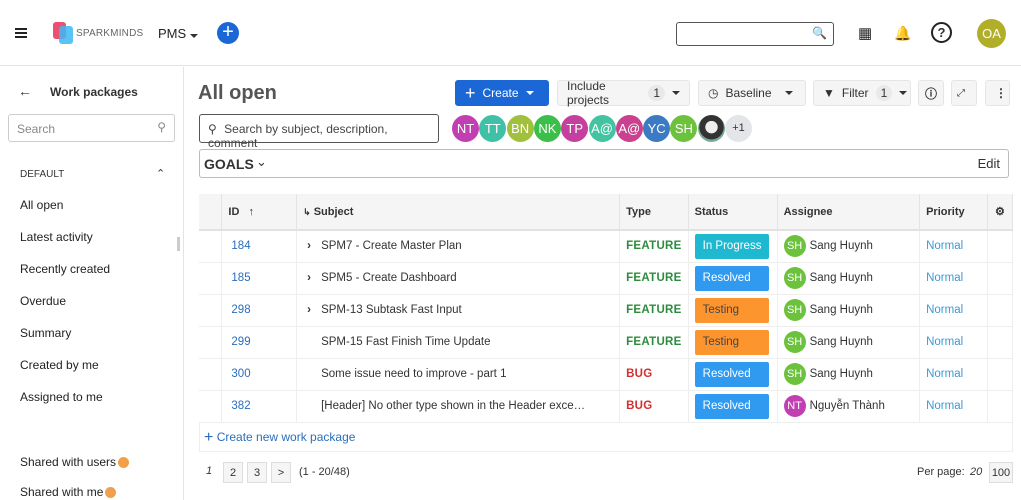 This screenshot has width=1021, height=500. I want to click on sidebar-item-summary: Summary, so click(46, 333).